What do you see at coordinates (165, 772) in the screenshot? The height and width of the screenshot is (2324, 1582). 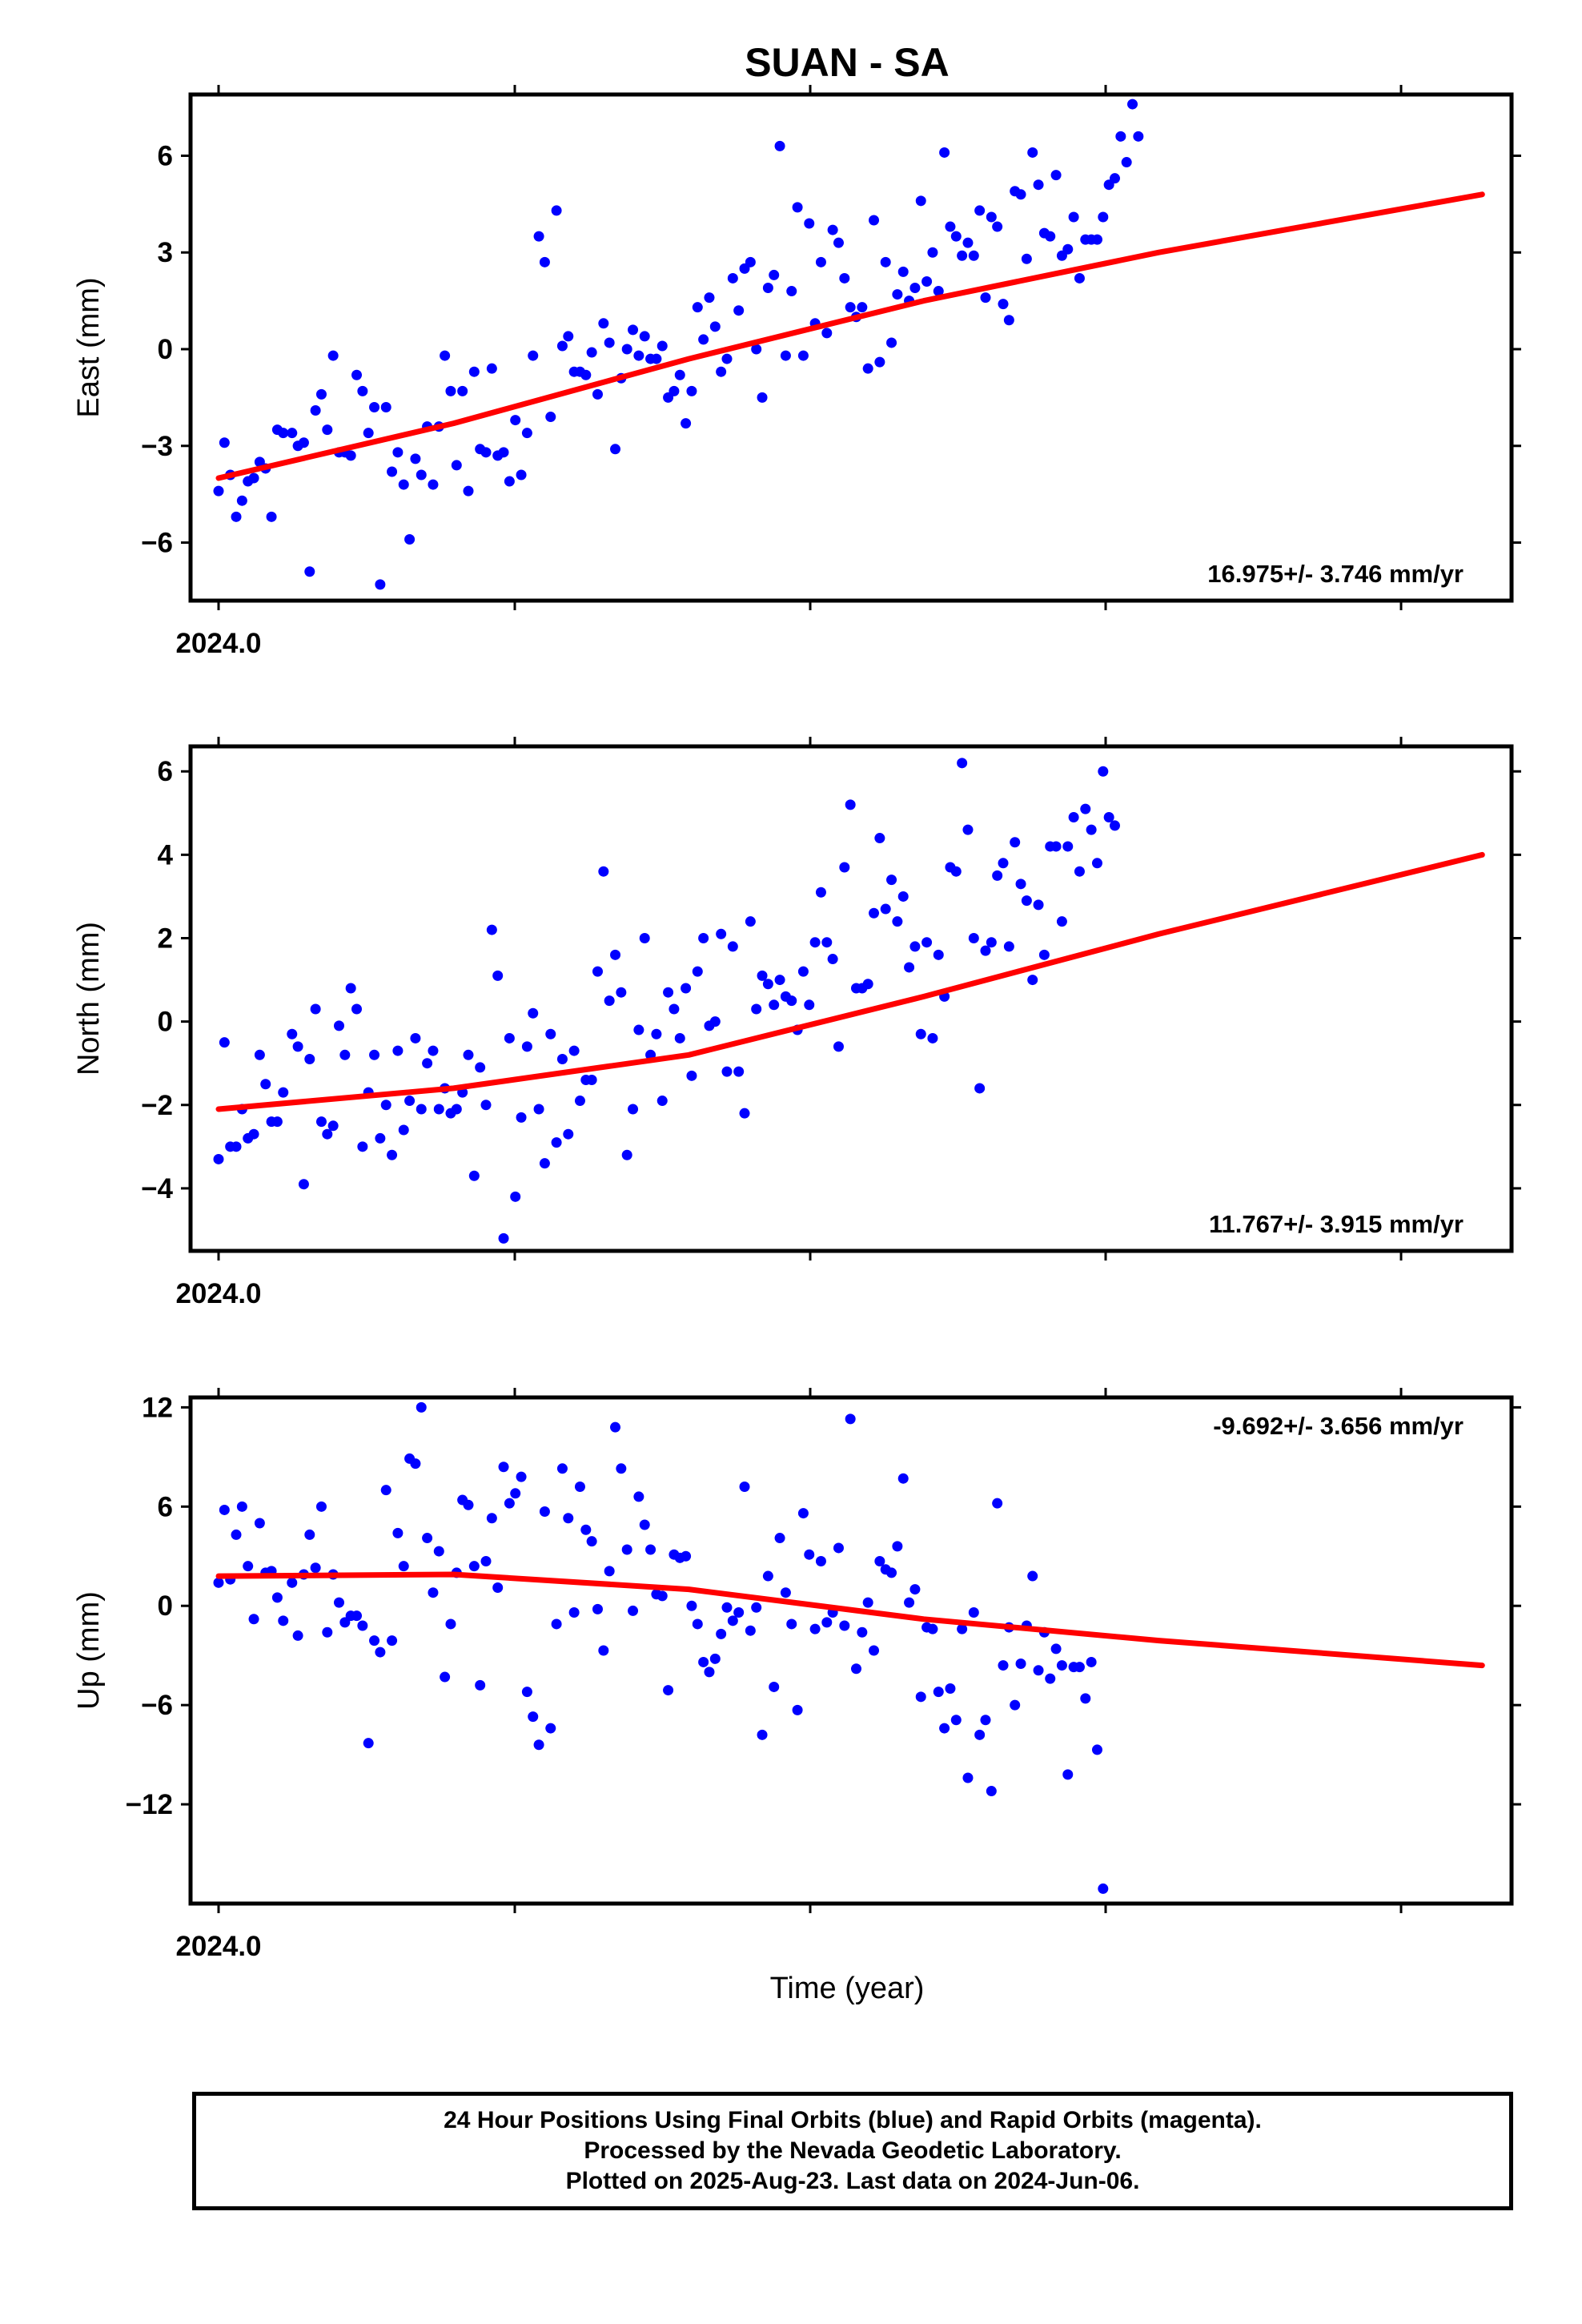 I see `y-tick-label: 6` at bounding box center [165, 772].